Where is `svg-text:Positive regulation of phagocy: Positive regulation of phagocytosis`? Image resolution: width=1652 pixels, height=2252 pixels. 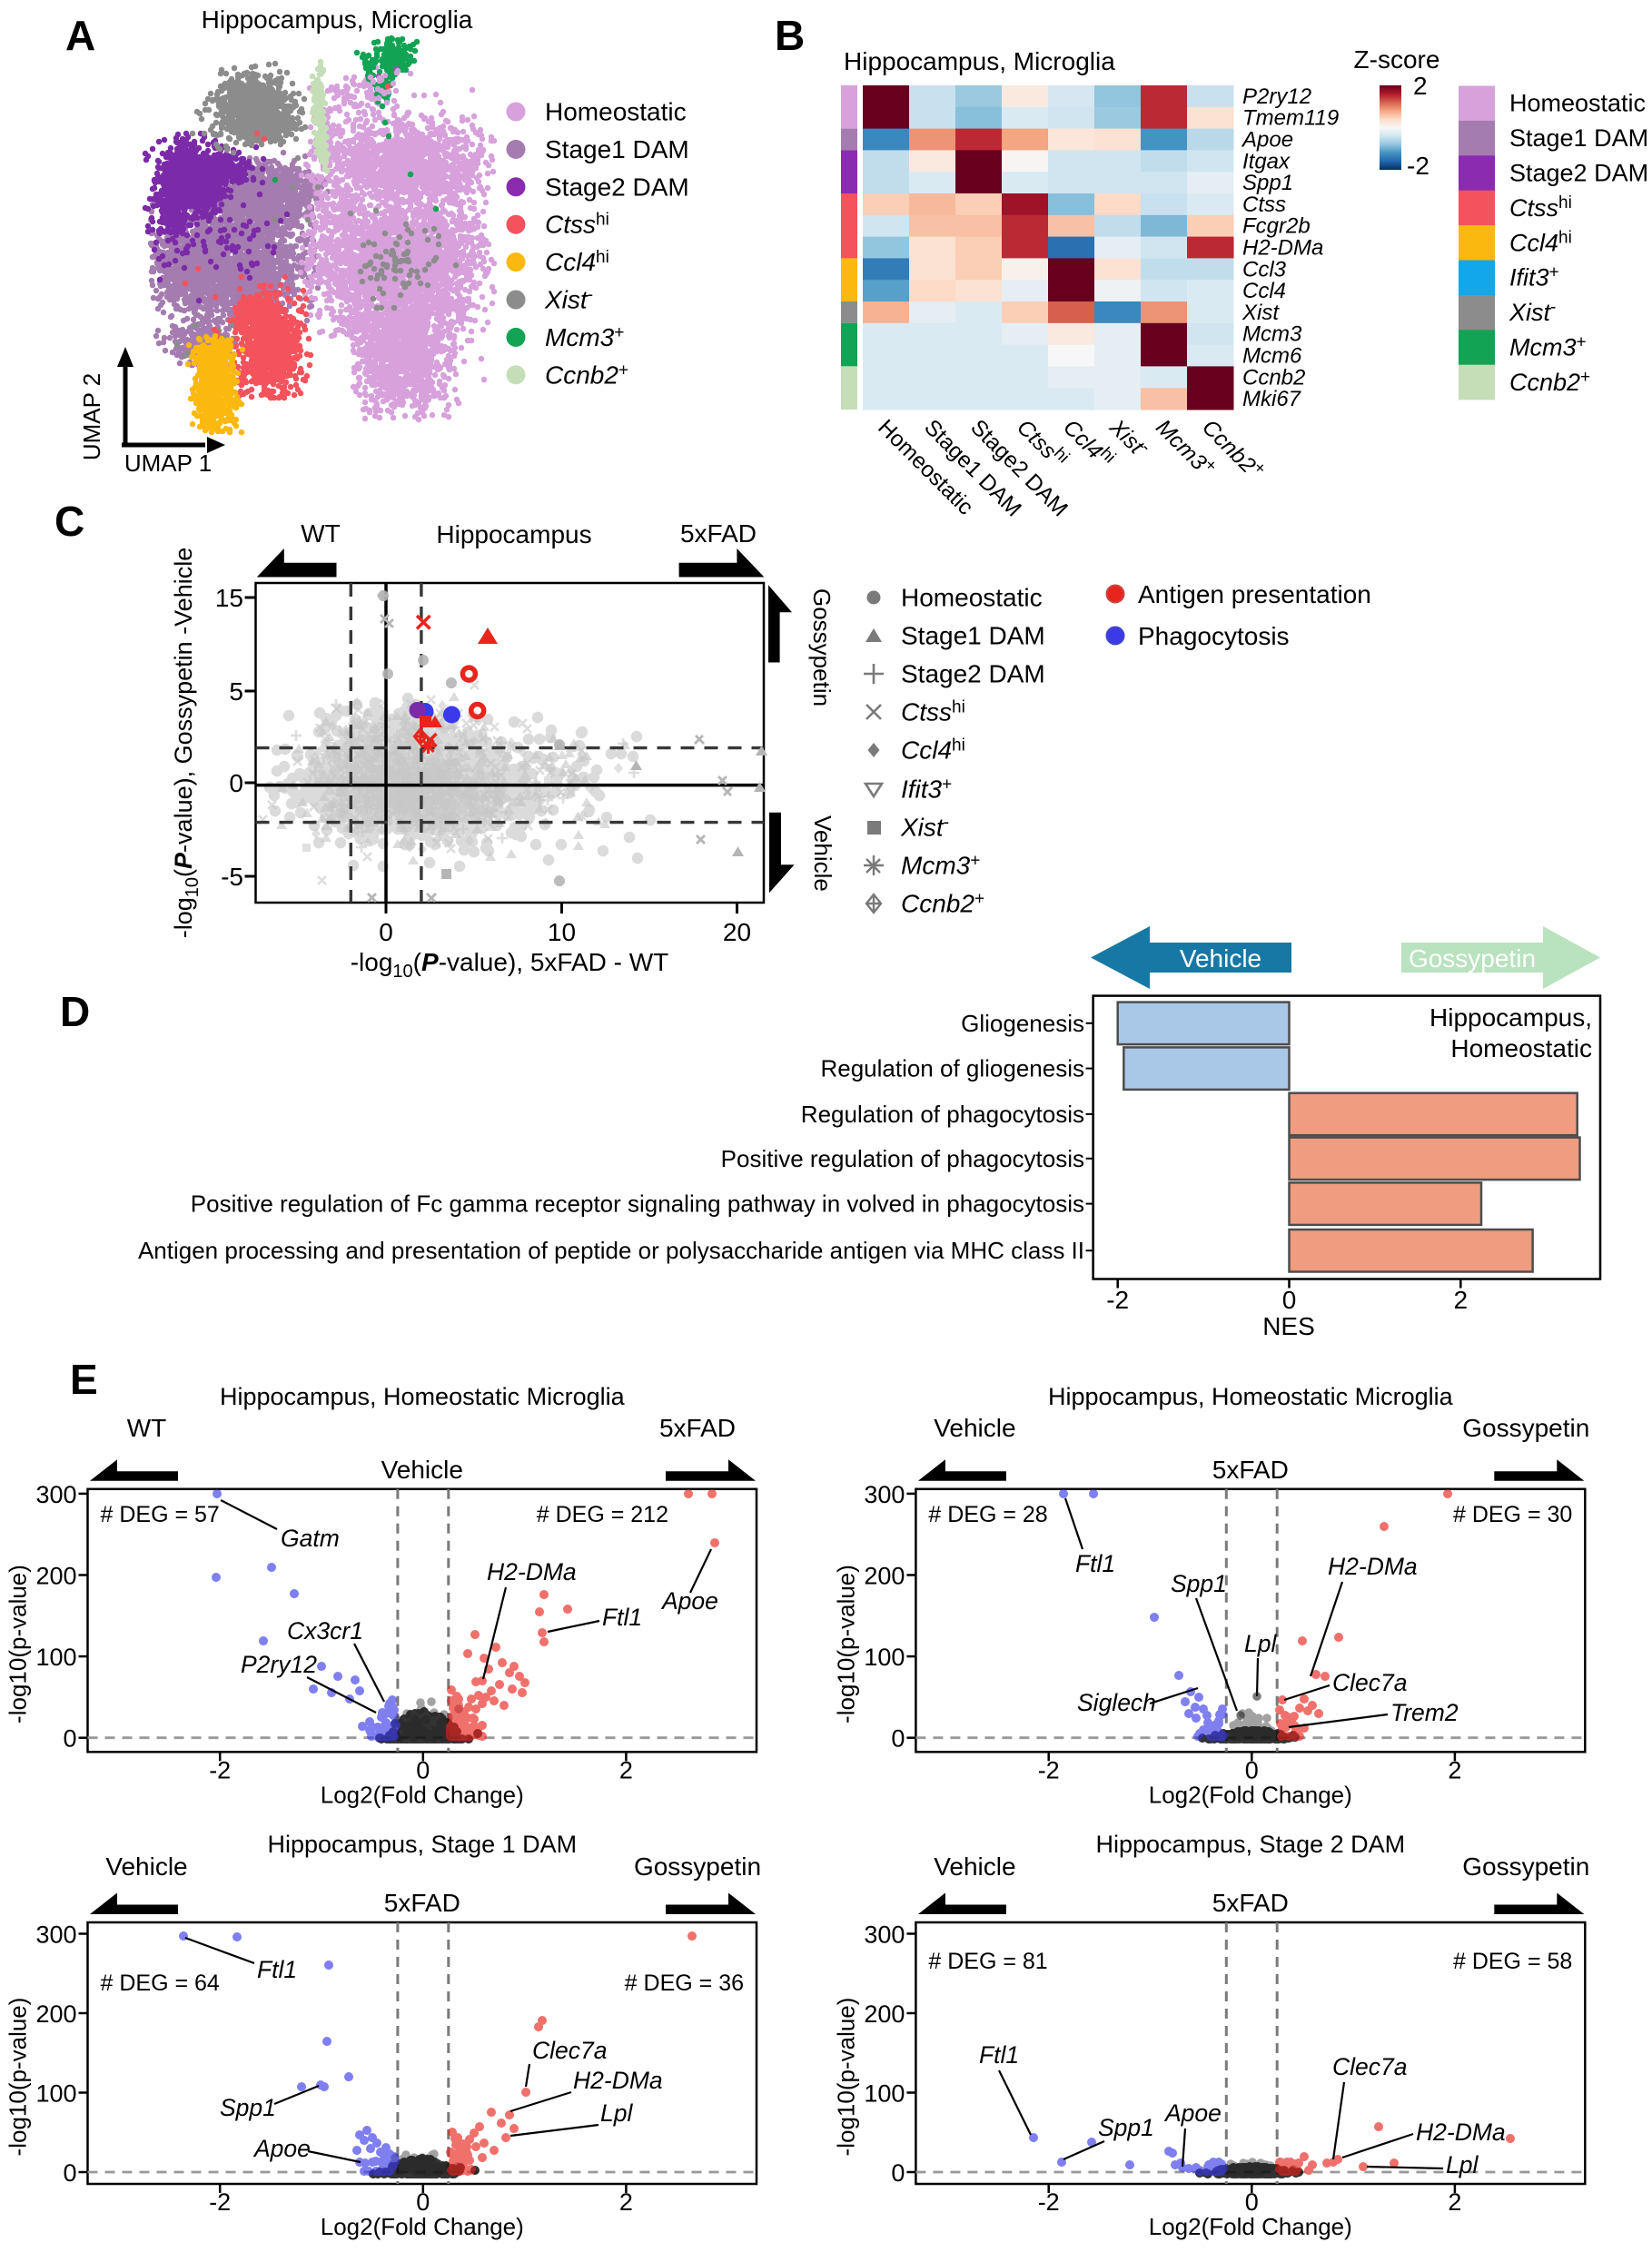 svg-text:Positive regulation of phagocy: Positive regulation of phagocytosis is located at coordinates (902, 1158).